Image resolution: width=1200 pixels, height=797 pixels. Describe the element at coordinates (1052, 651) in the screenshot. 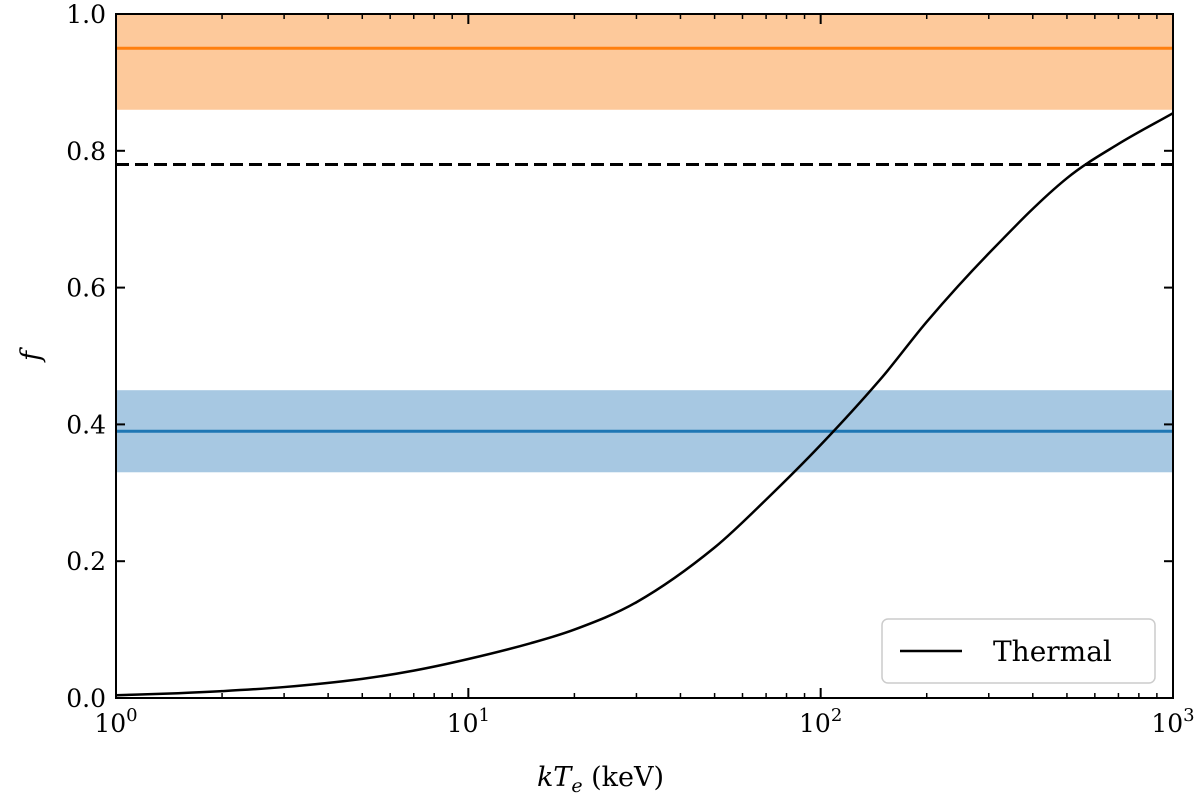

I see `legend-label-thermal: Thermal` at that location.